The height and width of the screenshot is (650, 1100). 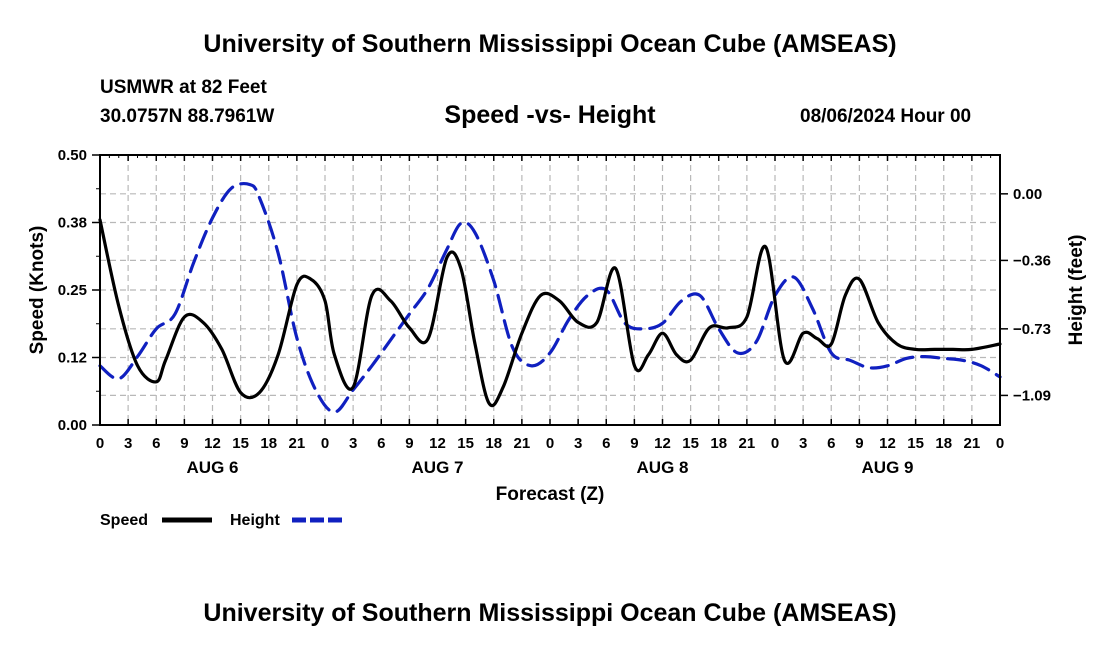 What do you see at coordinates (550, 115) in the screenshot?
I see `chart-title: Speed -vs- Height` at bounding box center [550, 115].